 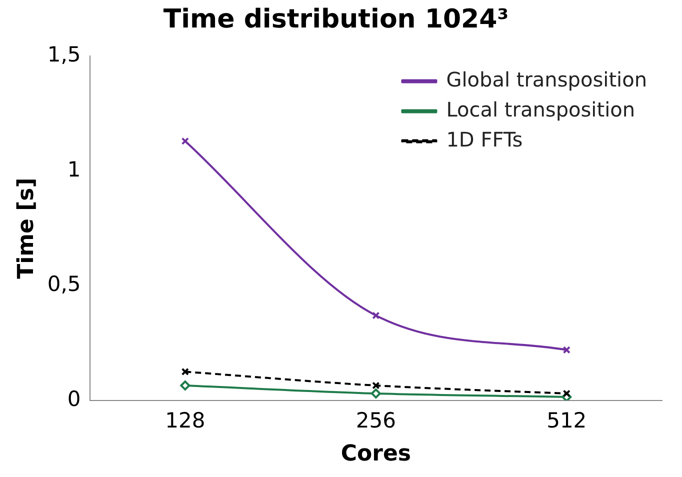 I want to click on x-tick-label: 128, so click(x=185, y=420).